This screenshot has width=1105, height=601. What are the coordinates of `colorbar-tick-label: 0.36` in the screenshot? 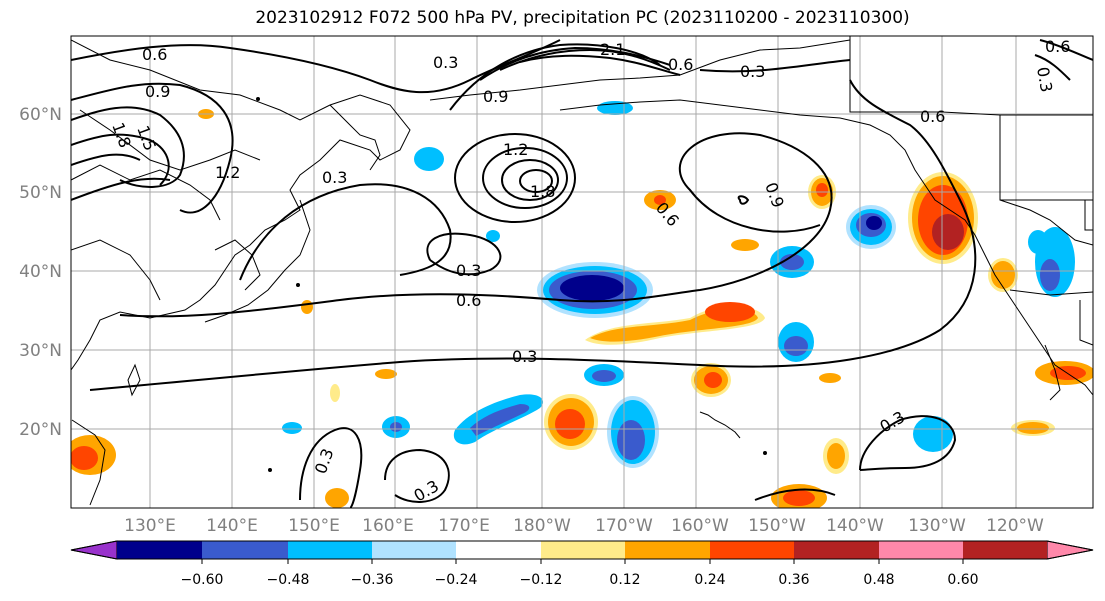 It's located at (793, 580).